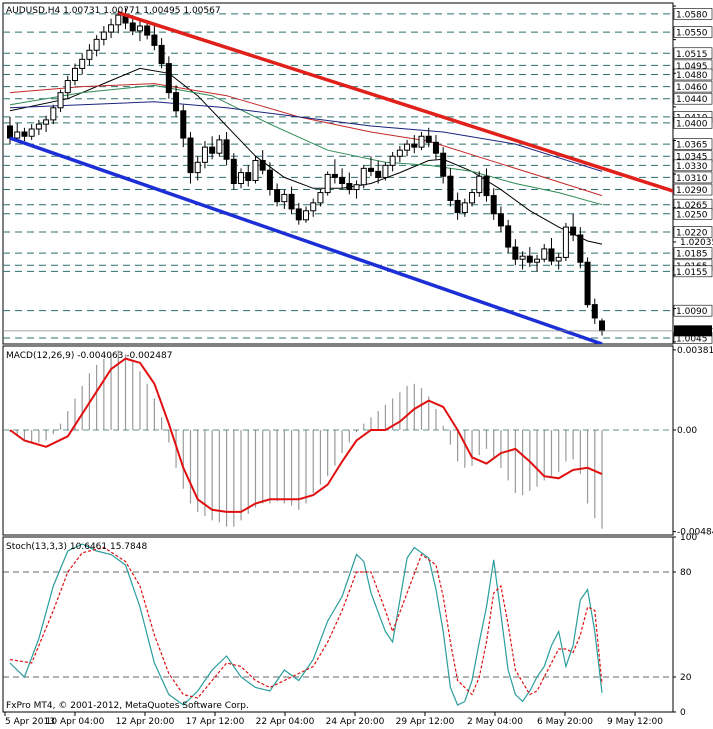 This screenshot has width=713, height=729. Describe the element at coordinates (687, 431) in the screenshot. I see `macd-tick-label: 0.00` at that location.